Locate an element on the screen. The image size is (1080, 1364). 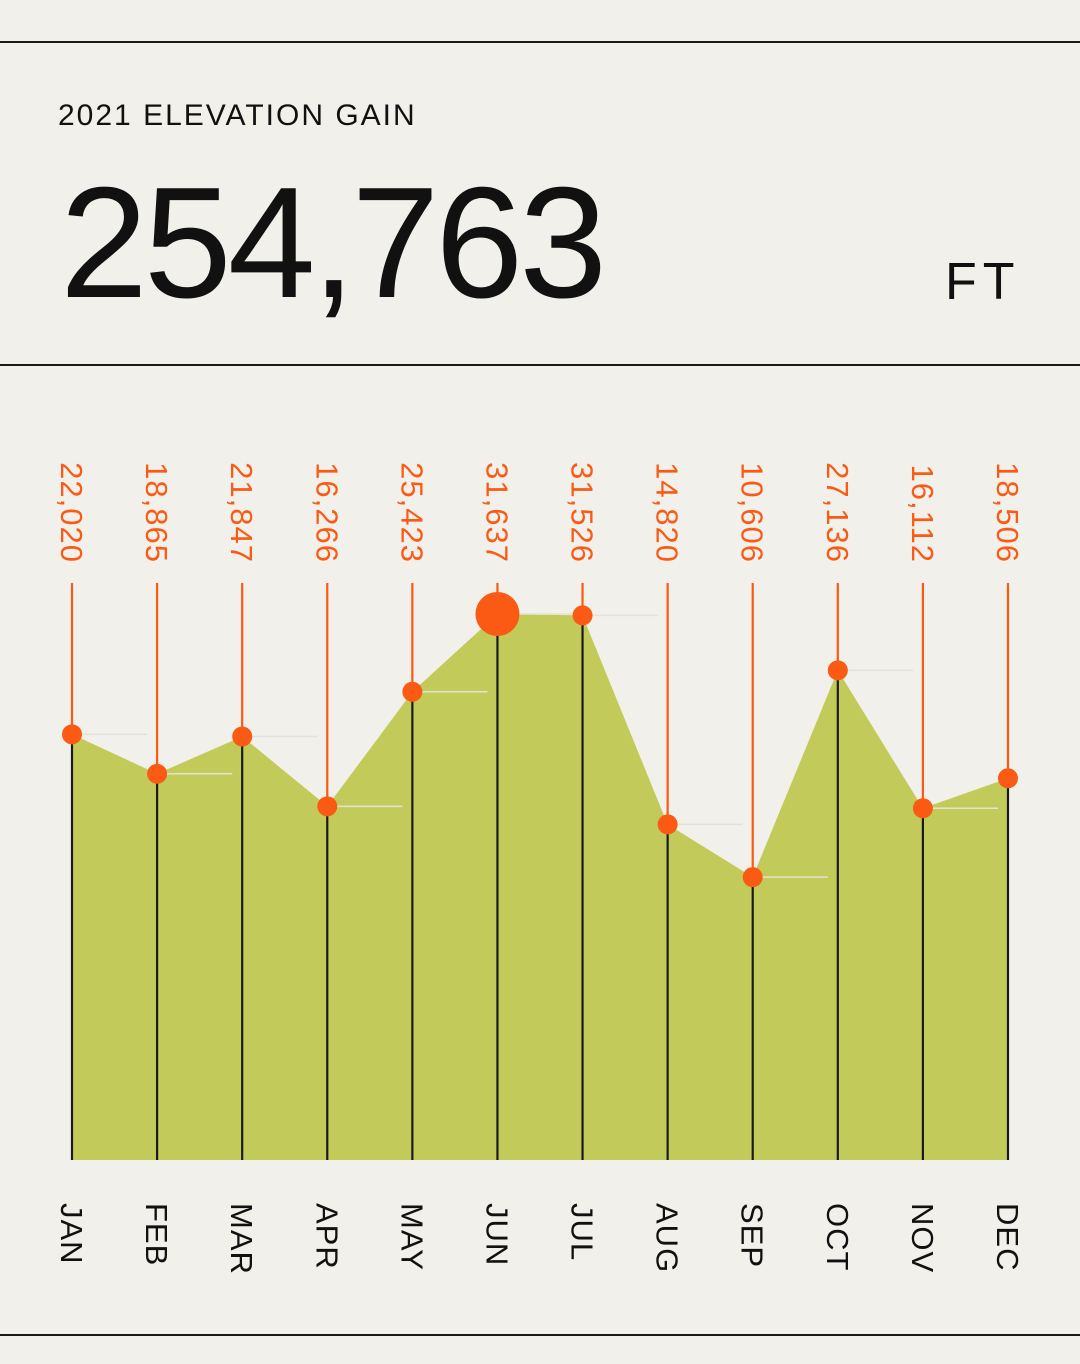
month-label-nov: NOV is located at coordinates (922, 1238).